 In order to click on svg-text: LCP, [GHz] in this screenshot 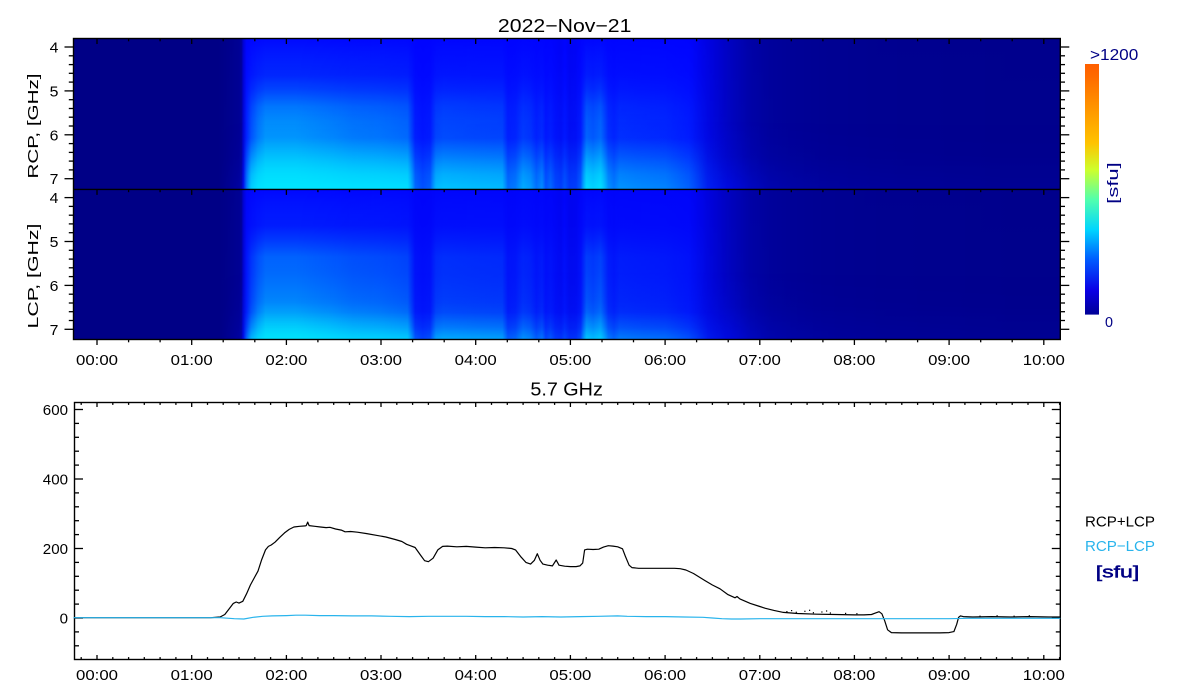, I will do `click(33, 276)`.